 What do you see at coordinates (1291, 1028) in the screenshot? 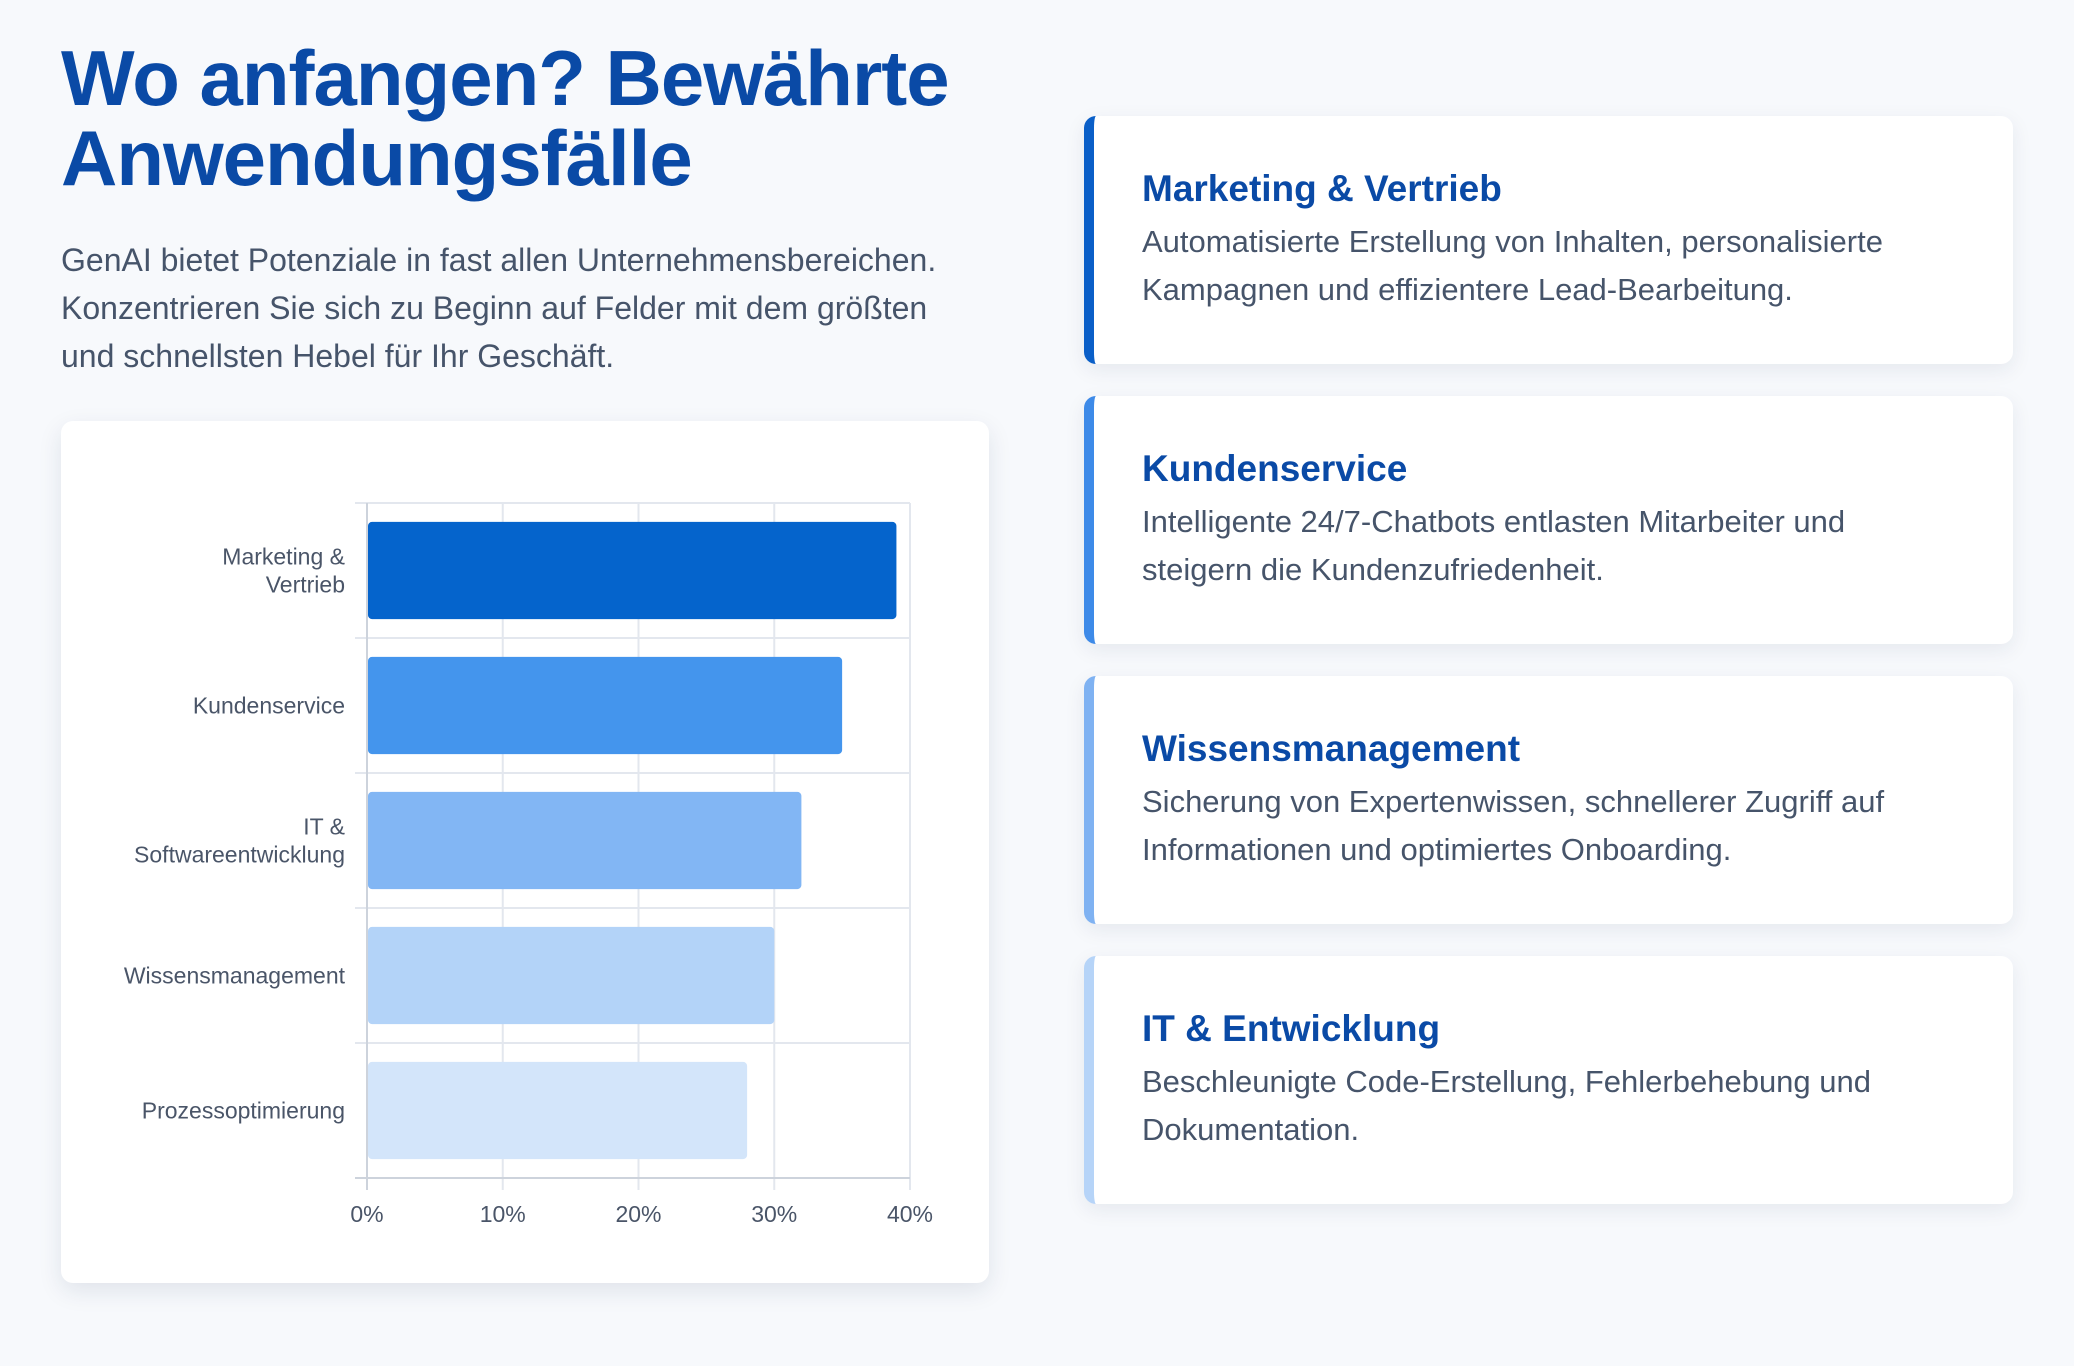
I see `card-title: IT & Entwicklung` at bounding box center [1291, 1028].